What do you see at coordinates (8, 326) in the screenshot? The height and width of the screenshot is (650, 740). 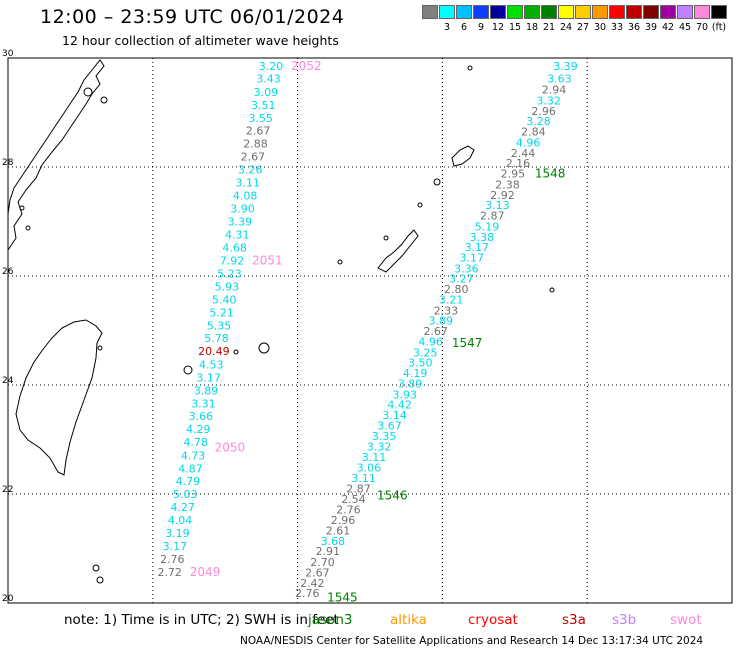 I see `axis-tick-labels: 120123126129132135302826242220` at bounding box center [8, 326].